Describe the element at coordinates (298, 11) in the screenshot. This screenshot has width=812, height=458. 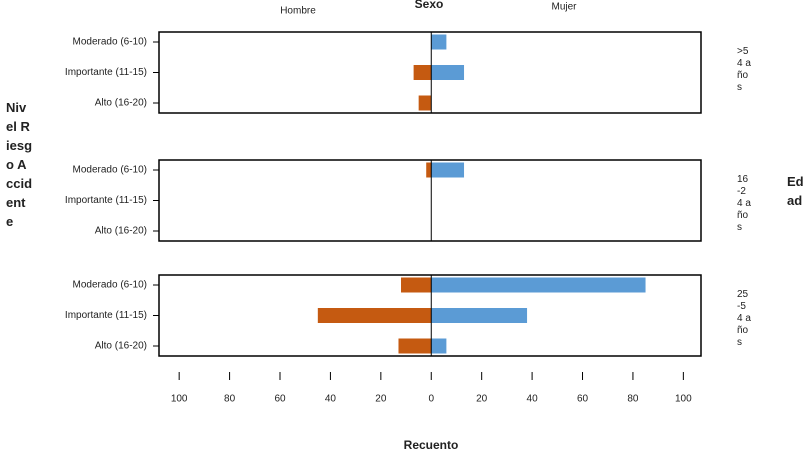
I see `legend-label: Hombre` at that location.